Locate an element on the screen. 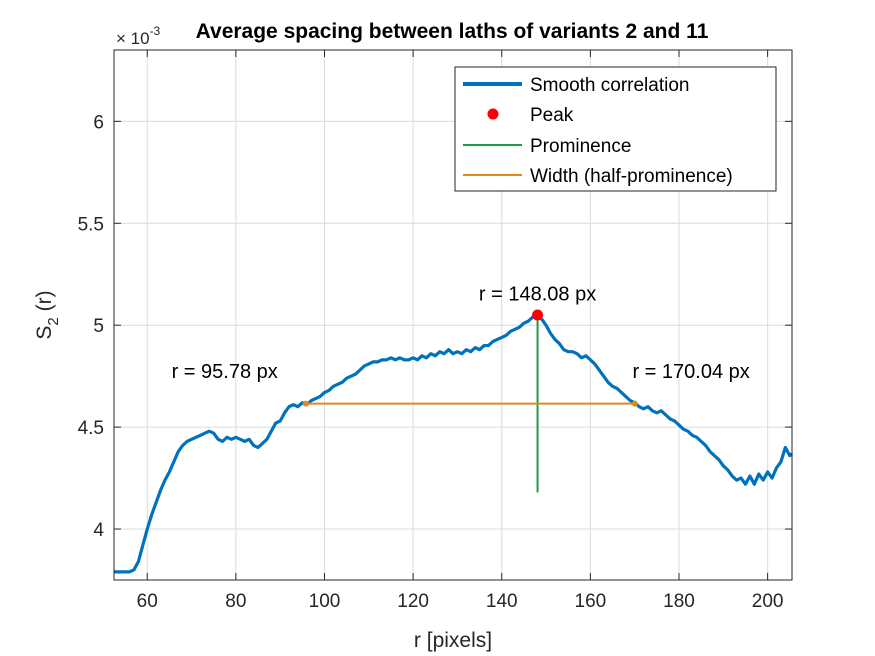 This screenshot has height=656, width=875. y-tick-label: 5.5 is located at coordinates (91, 224).